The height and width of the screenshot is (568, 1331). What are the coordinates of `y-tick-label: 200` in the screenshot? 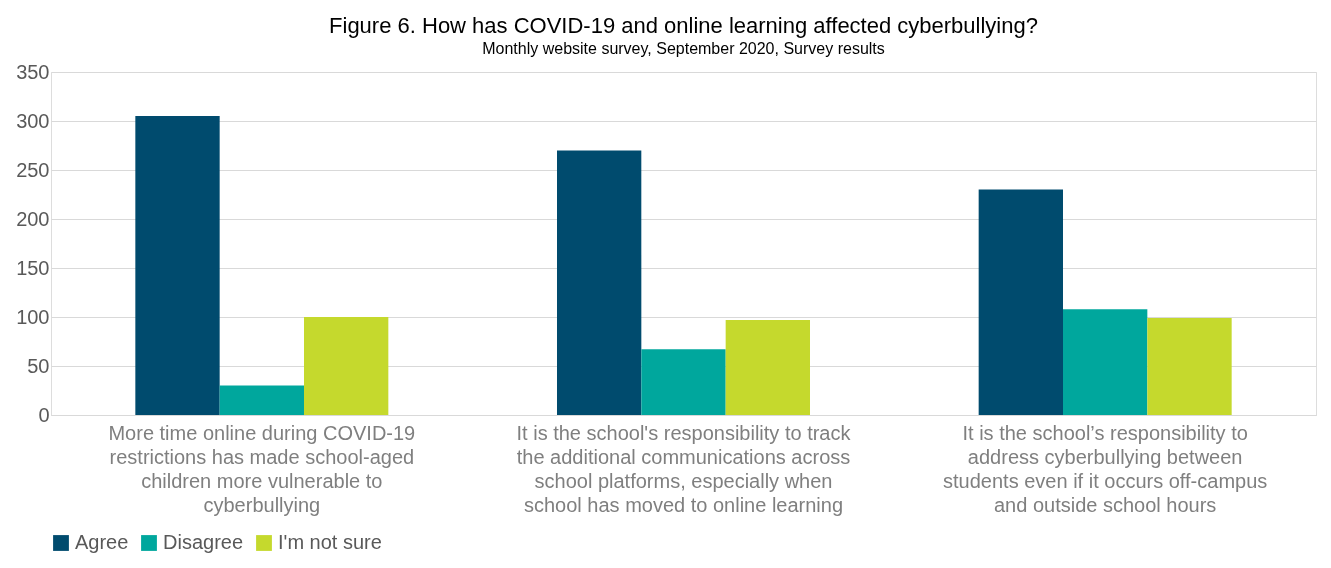 It's located at (33, 218).